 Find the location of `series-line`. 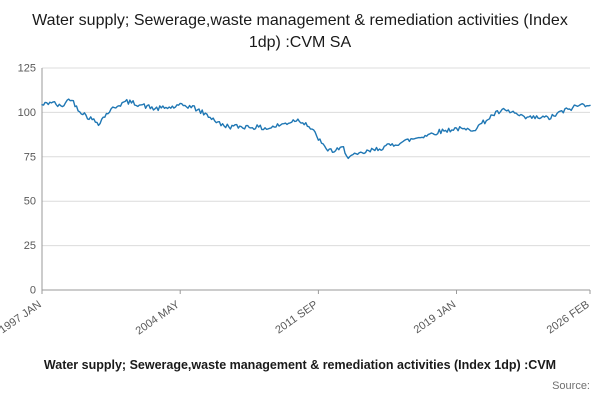

series-line is located at coordinates (316, 129).